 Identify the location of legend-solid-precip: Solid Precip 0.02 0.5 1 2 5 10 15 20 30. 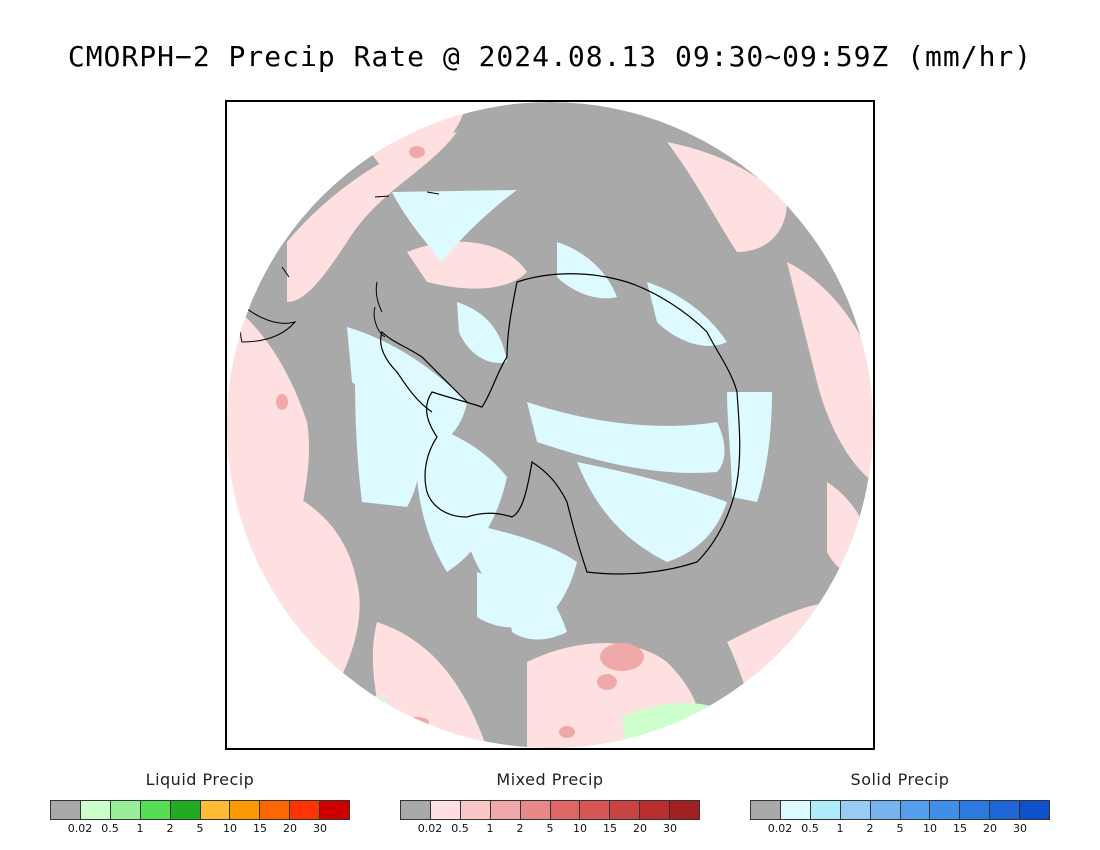
(900, 803).